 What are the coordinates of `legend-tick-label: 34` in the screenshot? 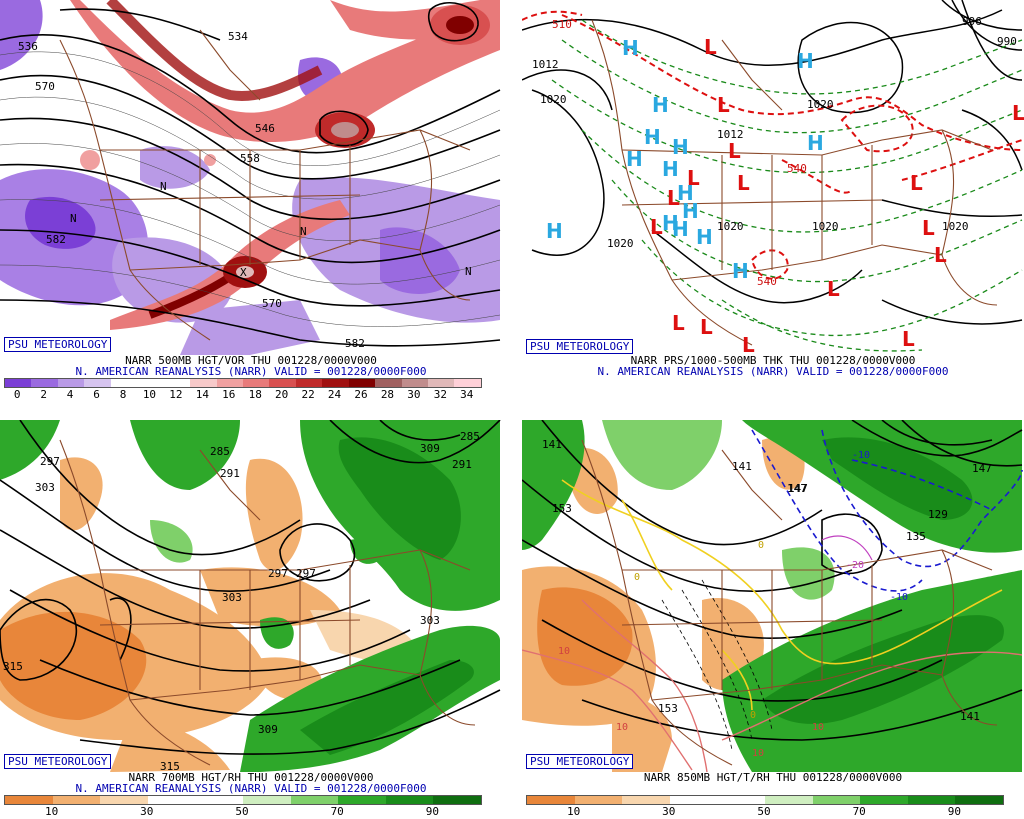 It's located at (467, 394).